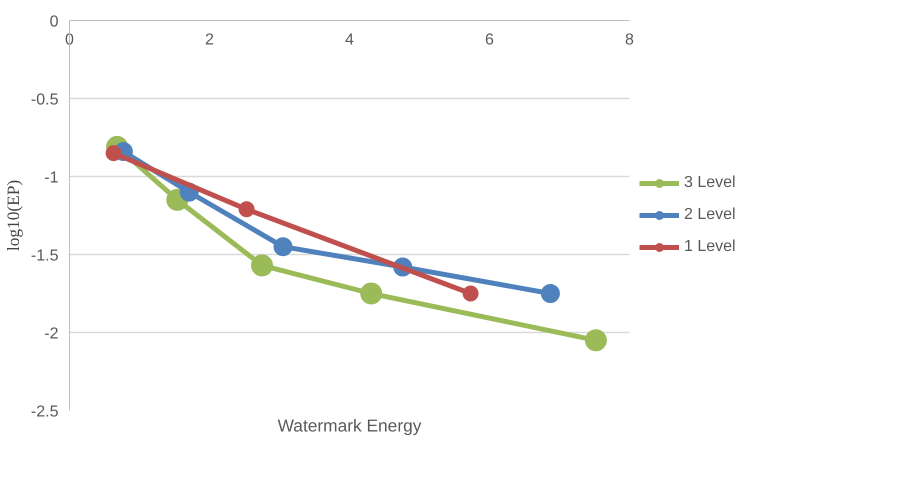 Image resolution: width=906 pixels, height=495 pixels. Describe the element at coordinates (44, 100) in the screenshot. I see `y-tick-label: -0.5` at that location.